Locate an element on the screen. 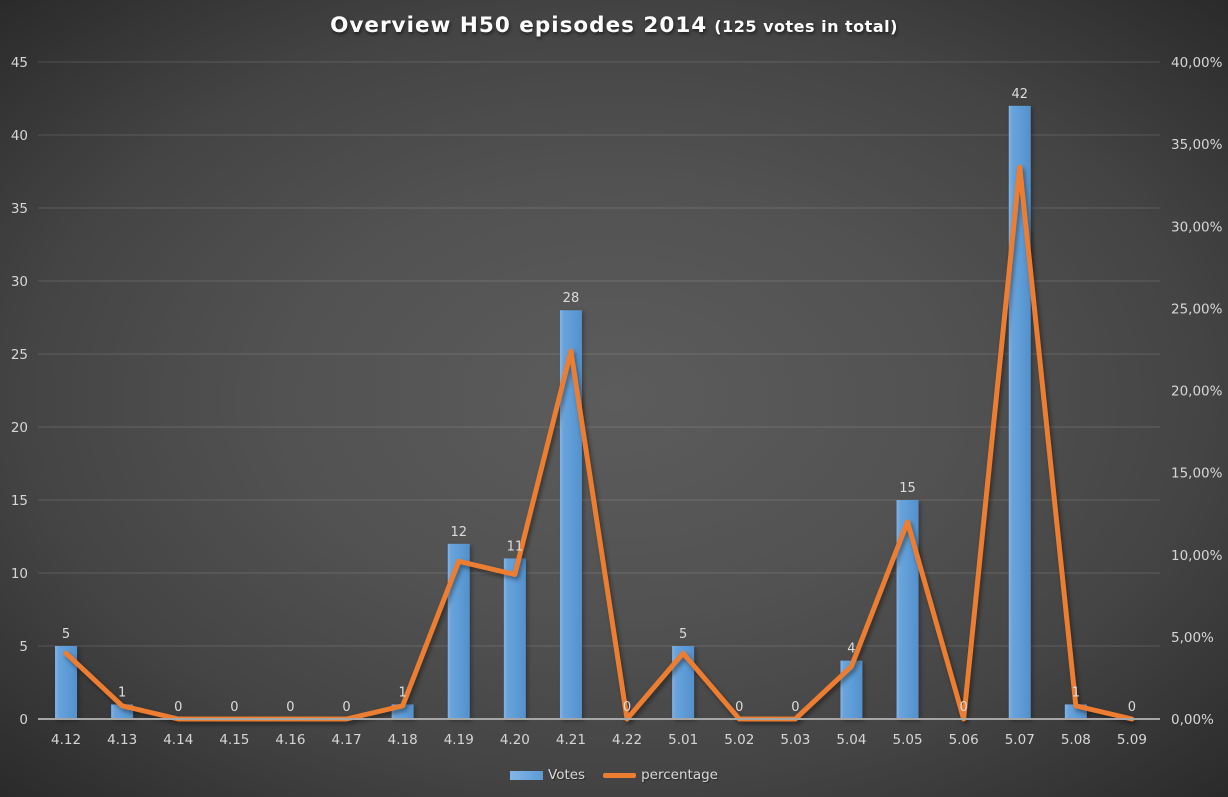 Image resolution: width=1228 pixels, height=797 pixels. votes-legend-swatch-icon is located at coordinates (527, 775).